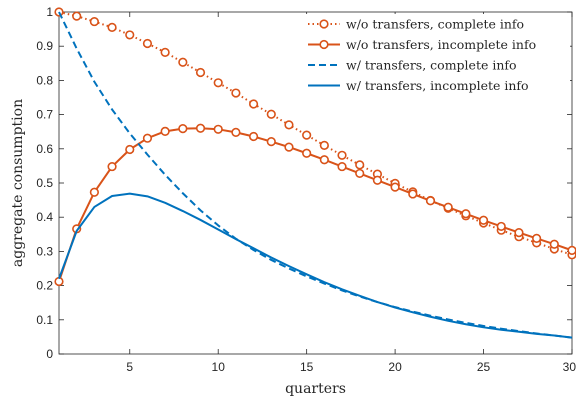 This screenshot has height=400, width=576. I want to click on x-tick-label: 15, so click(307, 367).